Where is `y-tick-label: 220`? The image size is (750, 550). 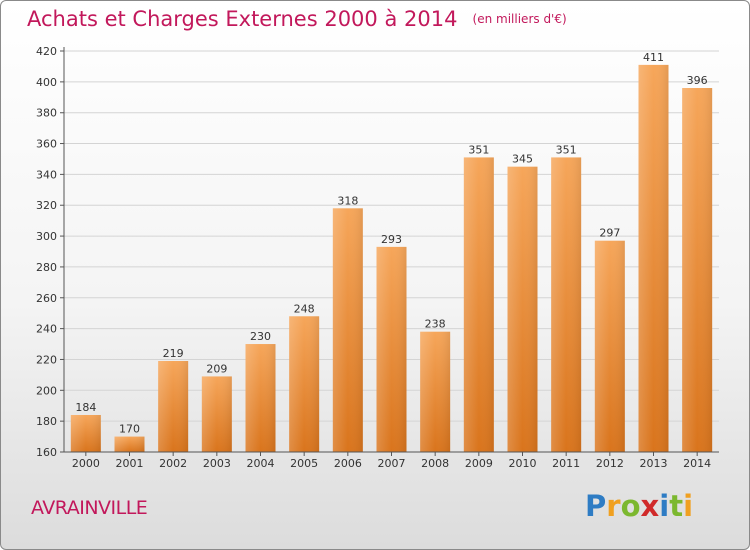 y-tick-label: 220 is located at coordinates (46, 359).